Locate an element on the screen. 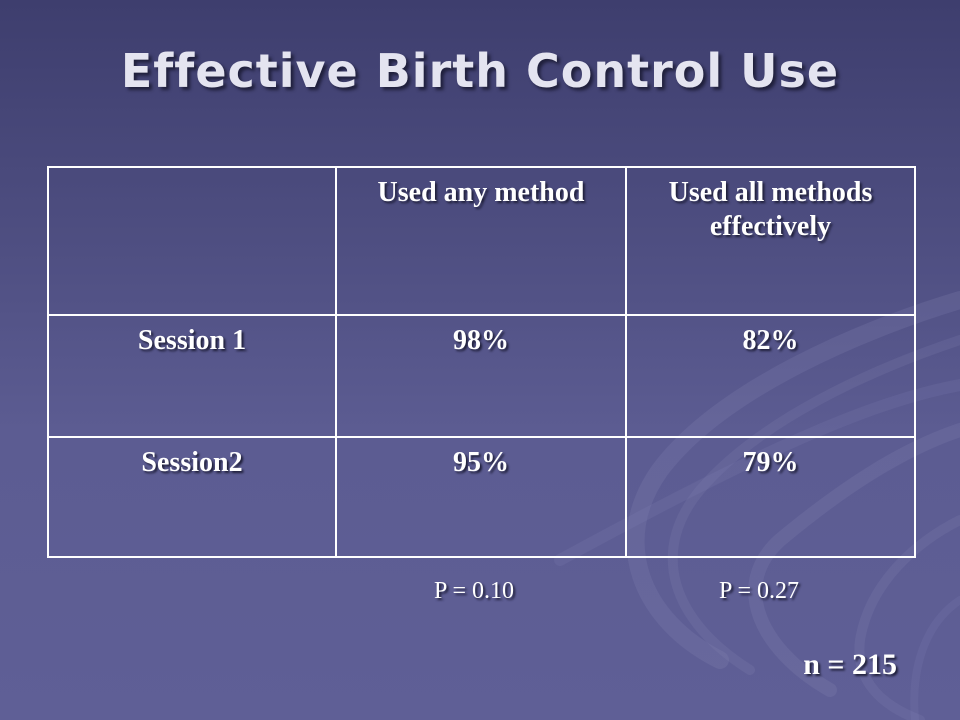 The image size is (960, 720). slide-title: Effective Birth Control Use is located at coordinates (480, 71).